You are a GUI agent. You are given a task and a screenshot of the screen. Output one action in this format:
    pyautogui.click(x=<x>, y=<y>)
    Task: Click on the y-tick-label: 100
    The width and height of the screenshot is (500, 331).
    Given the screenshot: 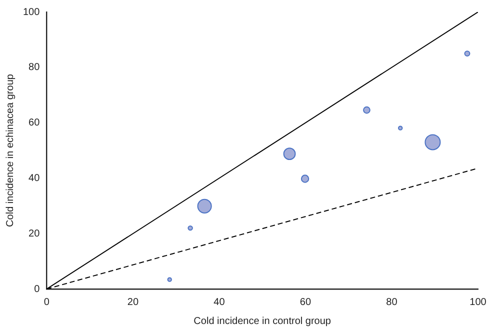 What is the action you would take?
    pyautogui.click(x=31, y=12)
    